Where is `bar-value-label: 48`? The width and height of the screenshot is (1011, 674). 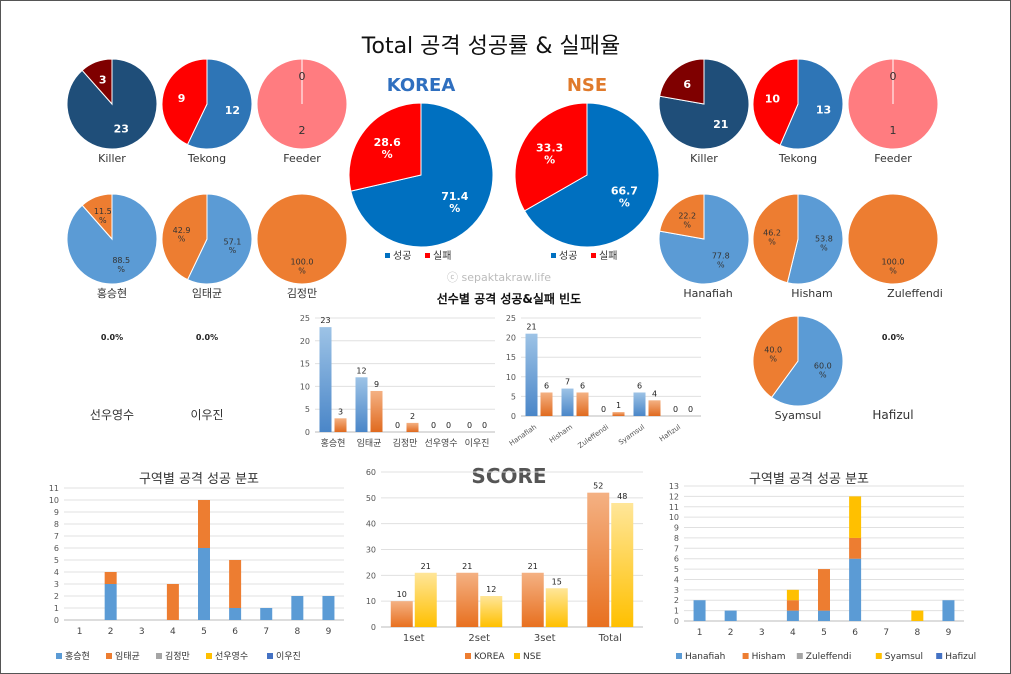
bar-value-label: 48 is located at coordinates (622, 496).